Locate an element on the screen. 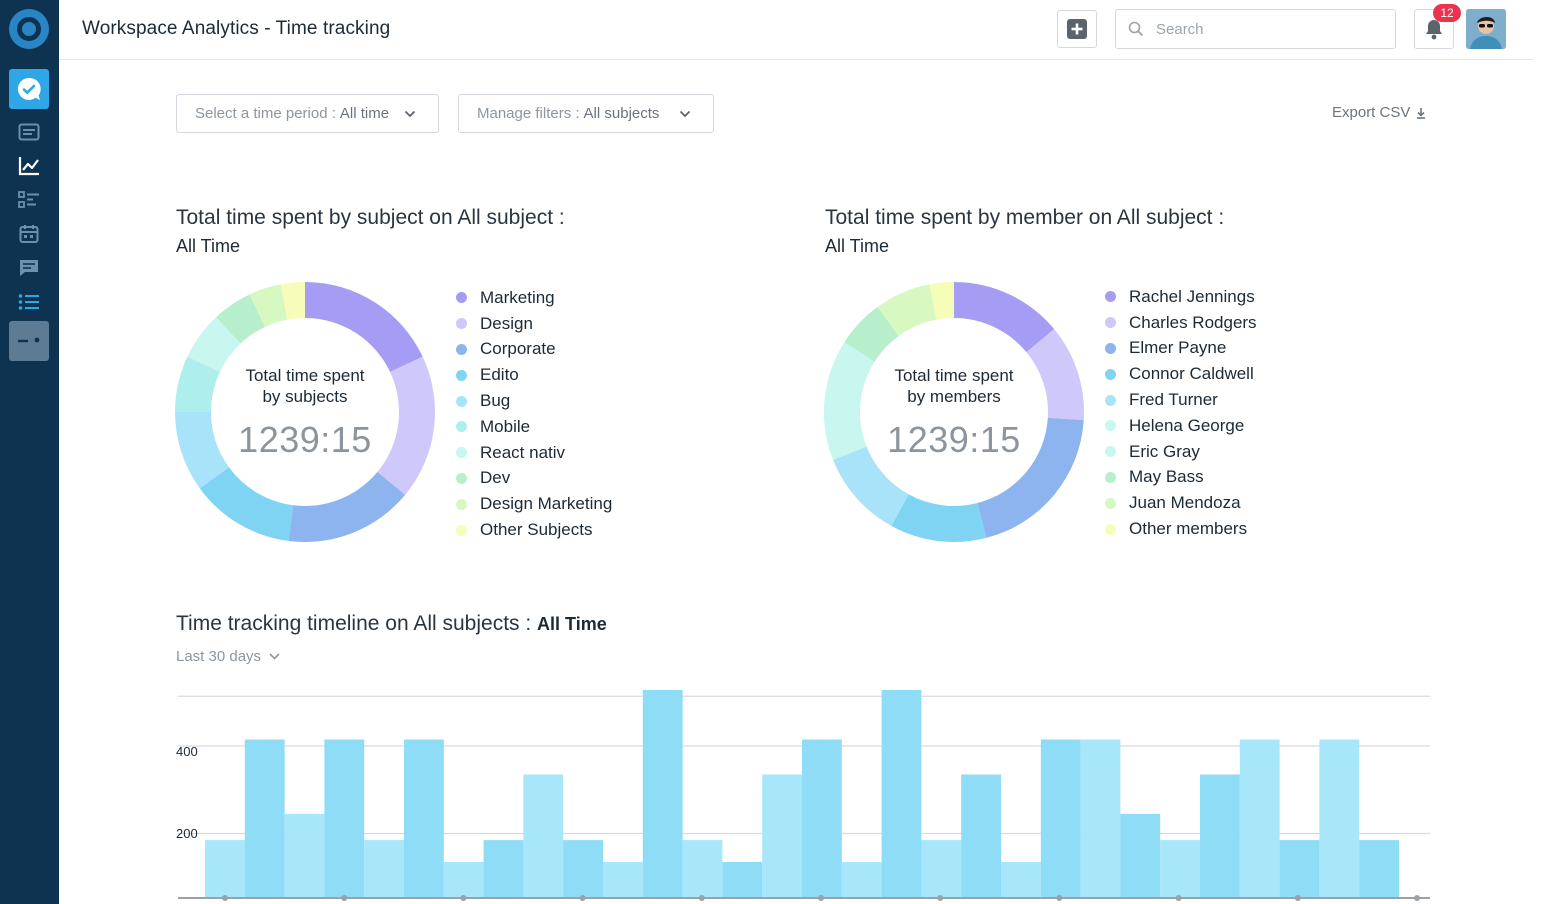 The width and height of the screenshot is (1546, 904). sidebar-item-messages is located at coordinates (29, 268).